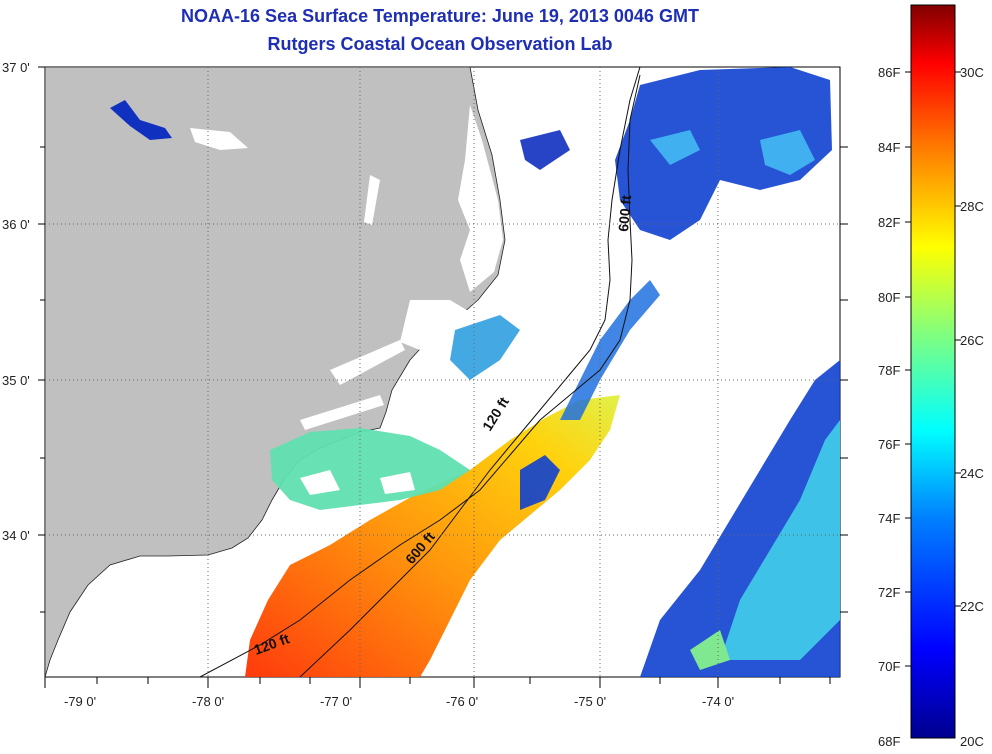 The height and width of the screenshot is (754, 992). What do you see at coordinates (780, 540) in the screenshot?
I see `offshore-warm-patch` at bounding box center [780, 540].